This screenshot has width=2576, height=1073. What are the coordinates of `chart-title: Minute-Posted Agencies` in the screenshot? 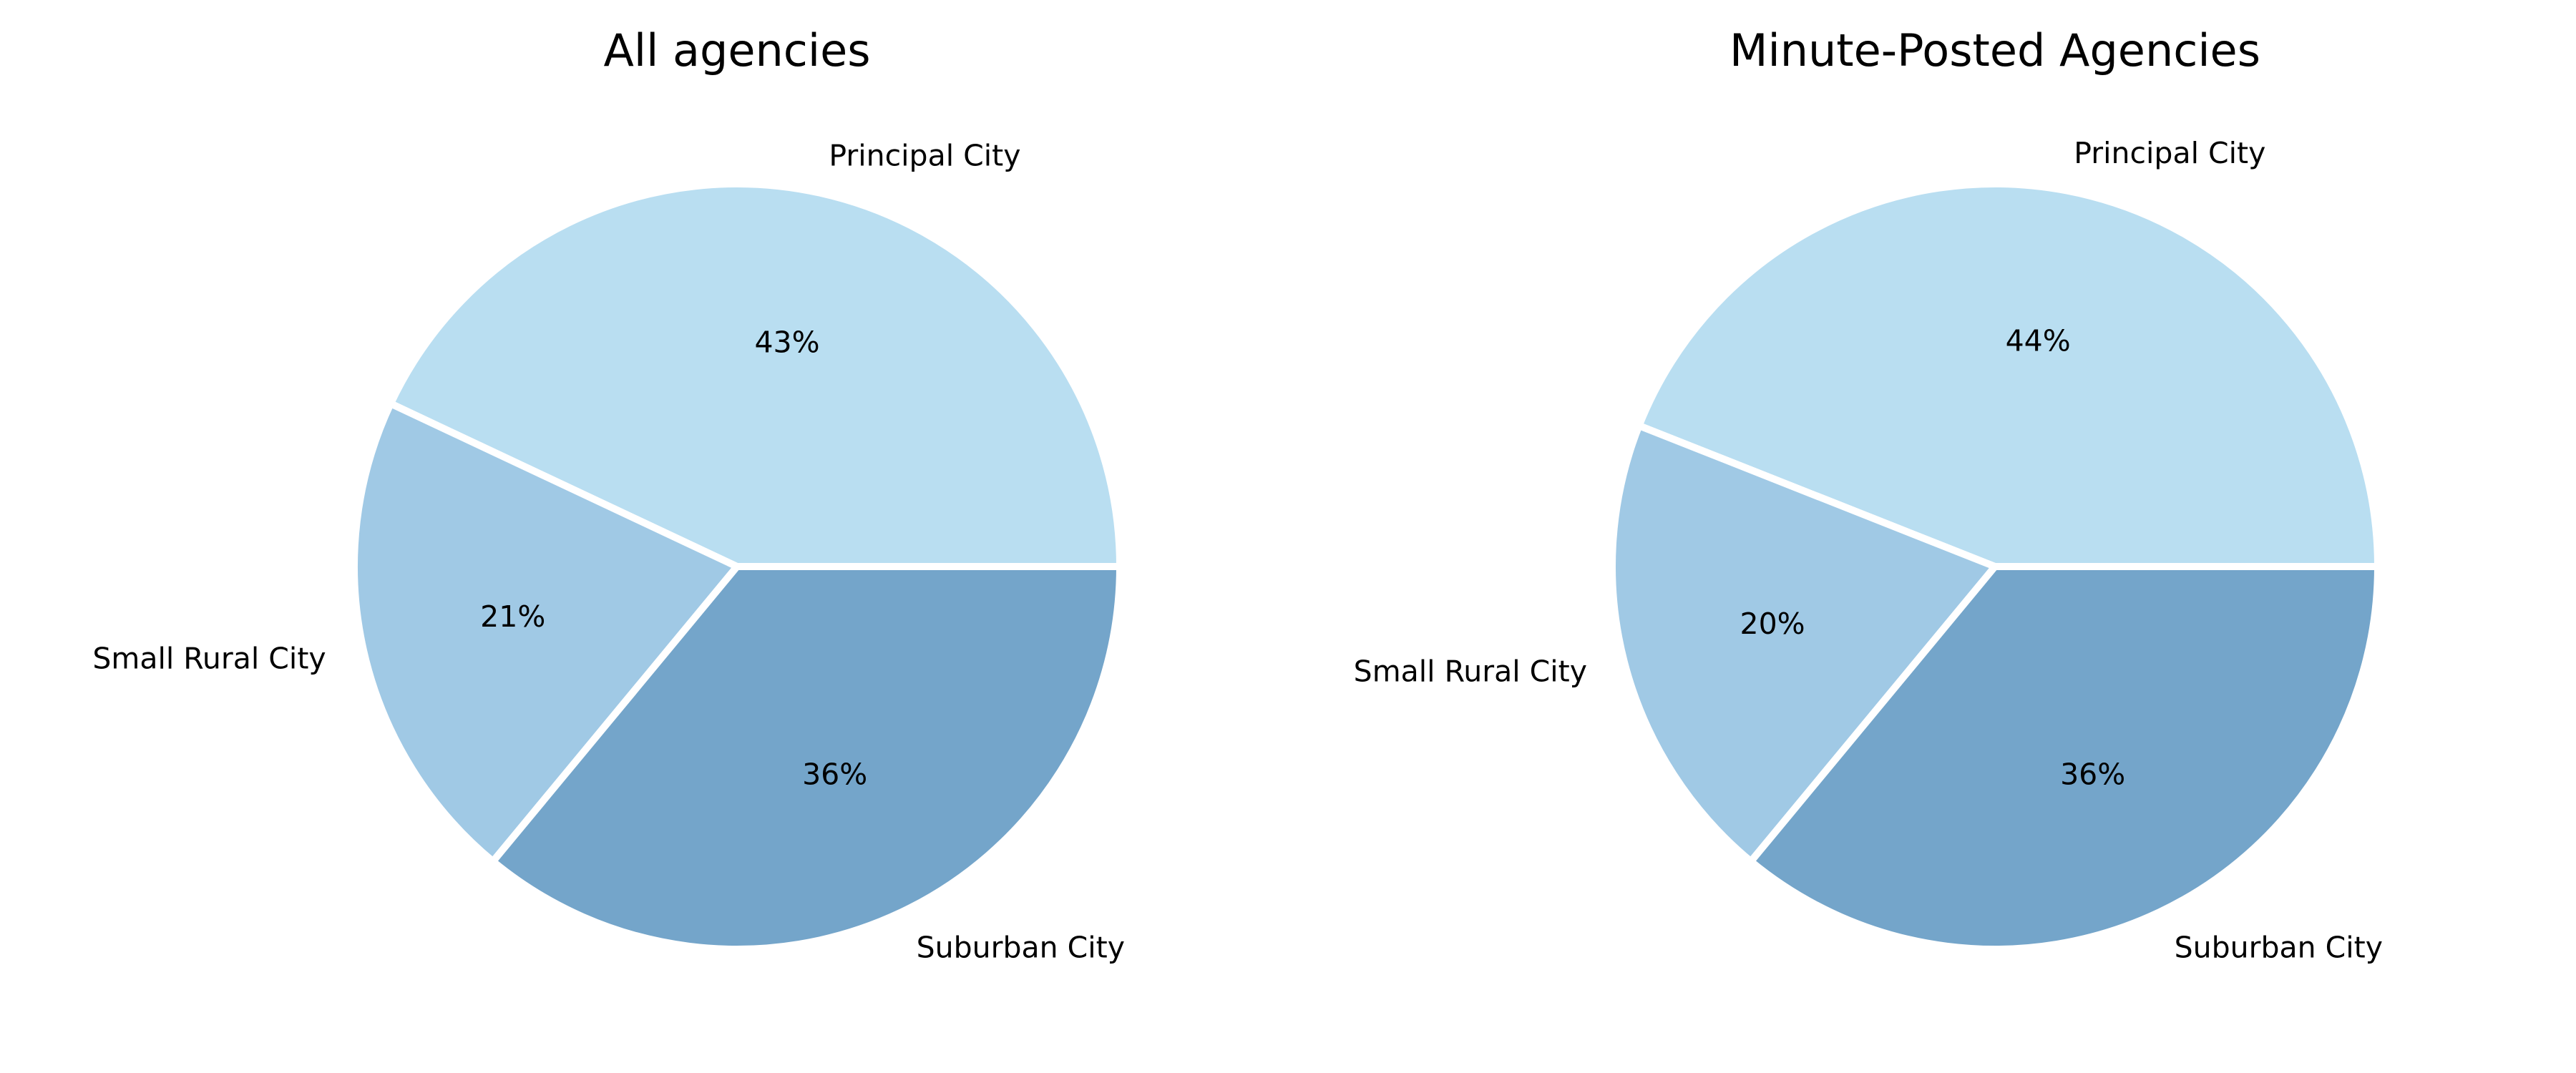 It's located at (1994, 51).